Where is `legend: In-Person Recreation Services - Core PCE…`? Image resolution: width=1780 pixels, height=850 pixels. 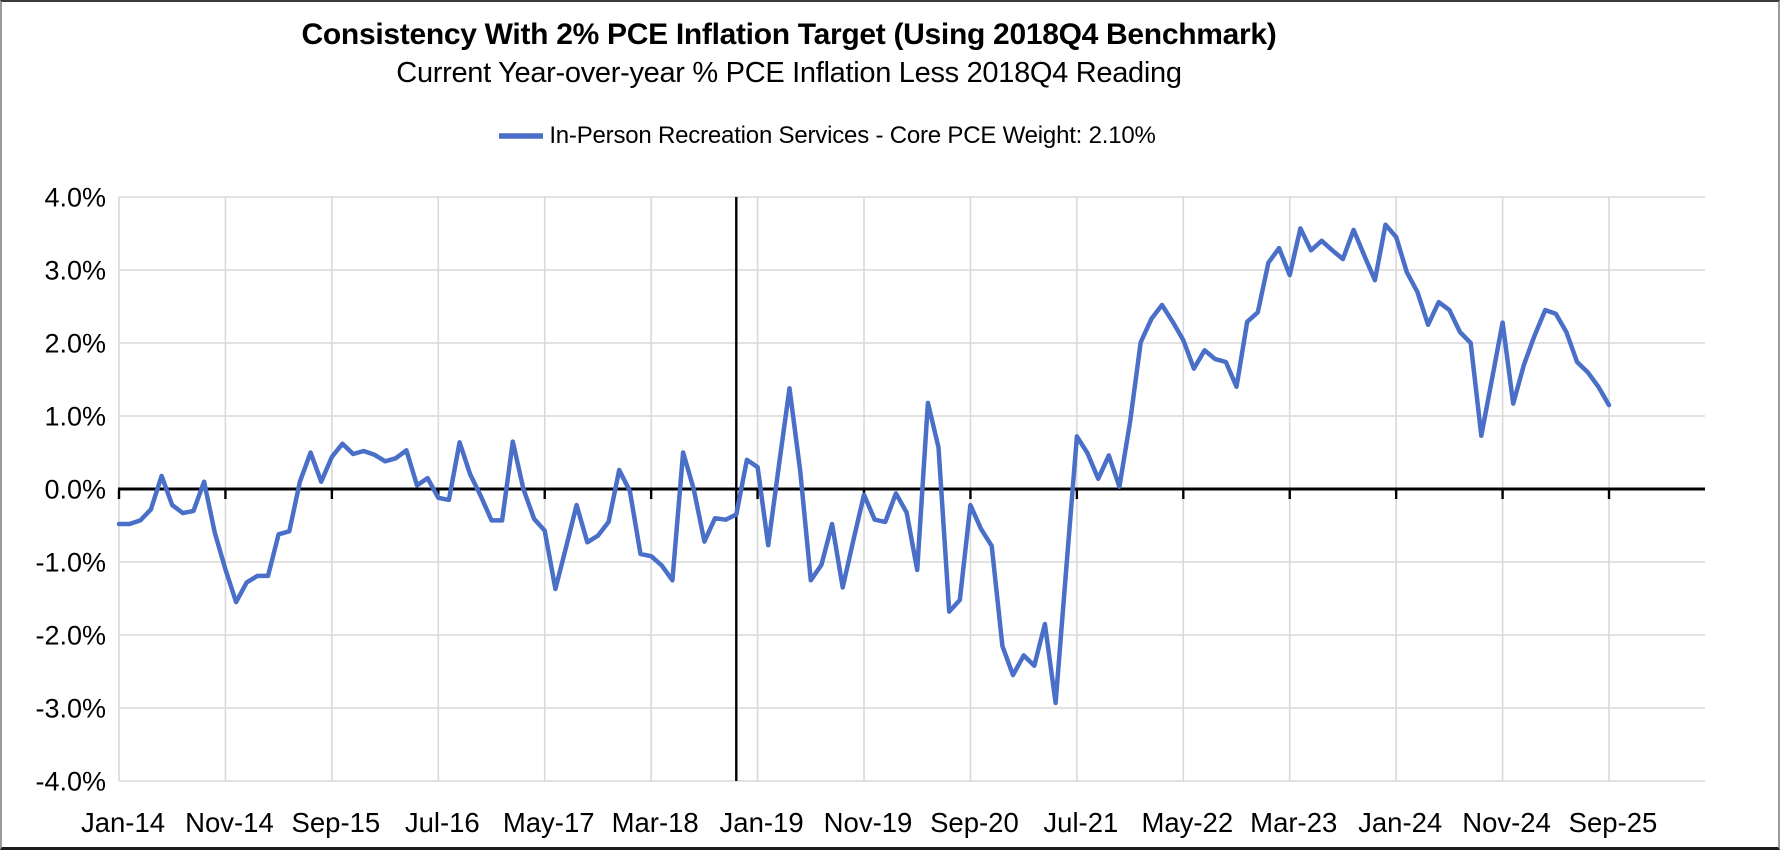
legend: In-Person Recreation Services - Core PCE… is located at coordinates (827, 136).